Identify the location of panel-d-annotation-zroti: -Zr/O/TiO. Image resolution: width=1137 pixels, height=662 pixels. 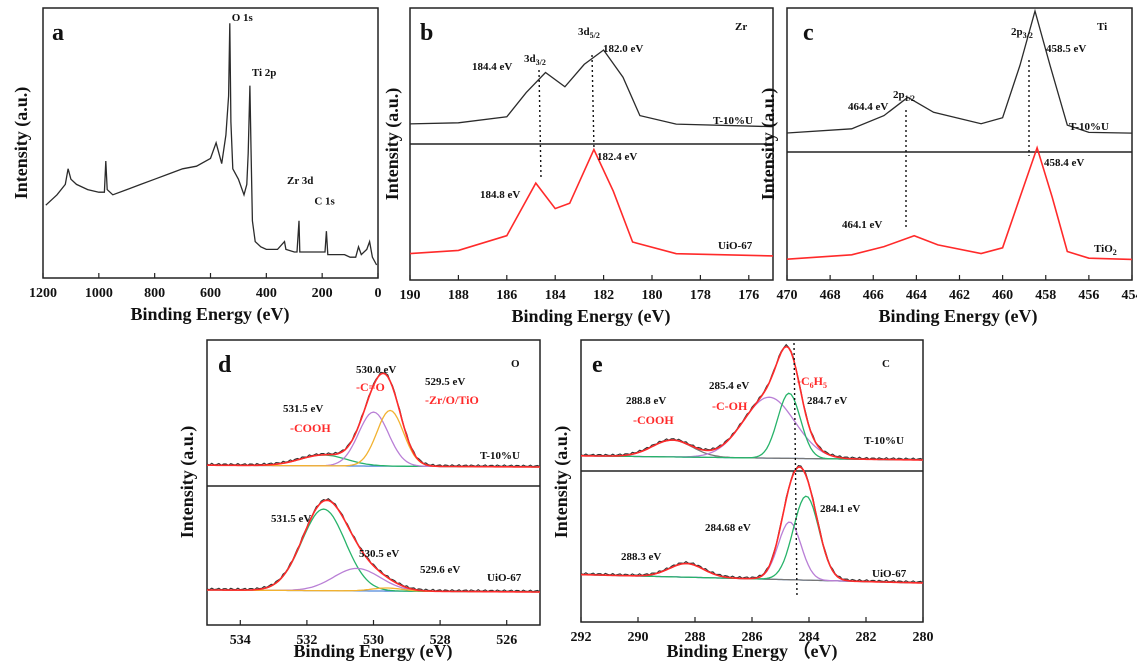
(452, 400).